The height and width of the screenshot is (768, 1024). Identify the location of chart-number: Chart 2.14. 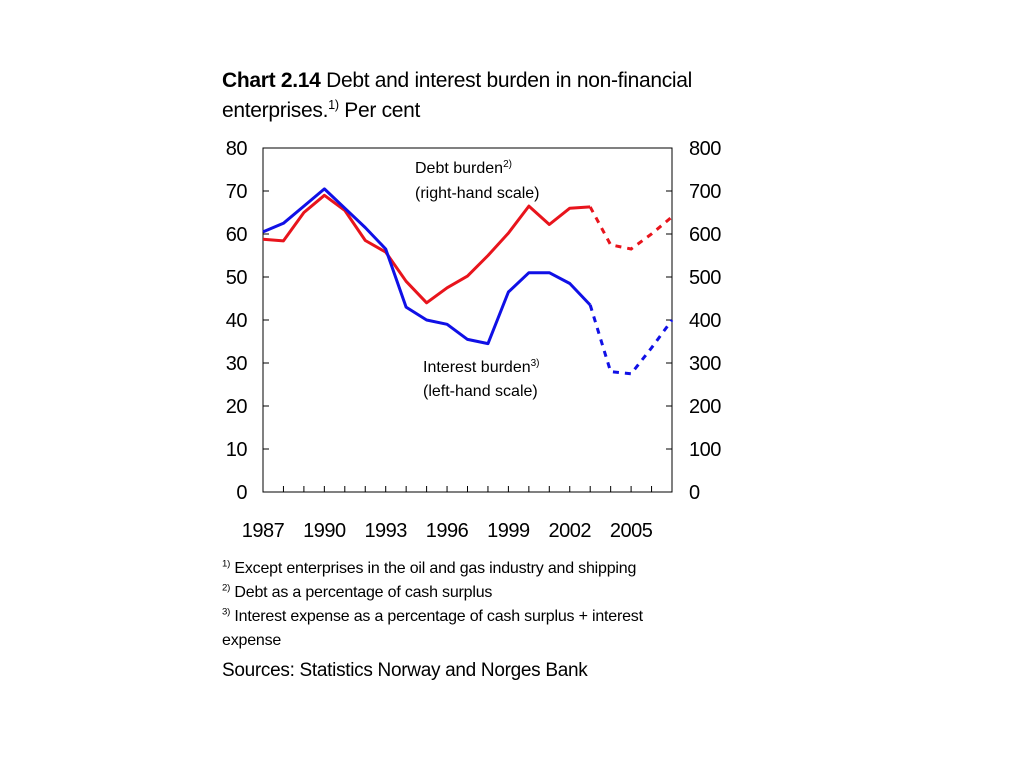
(271, 80).